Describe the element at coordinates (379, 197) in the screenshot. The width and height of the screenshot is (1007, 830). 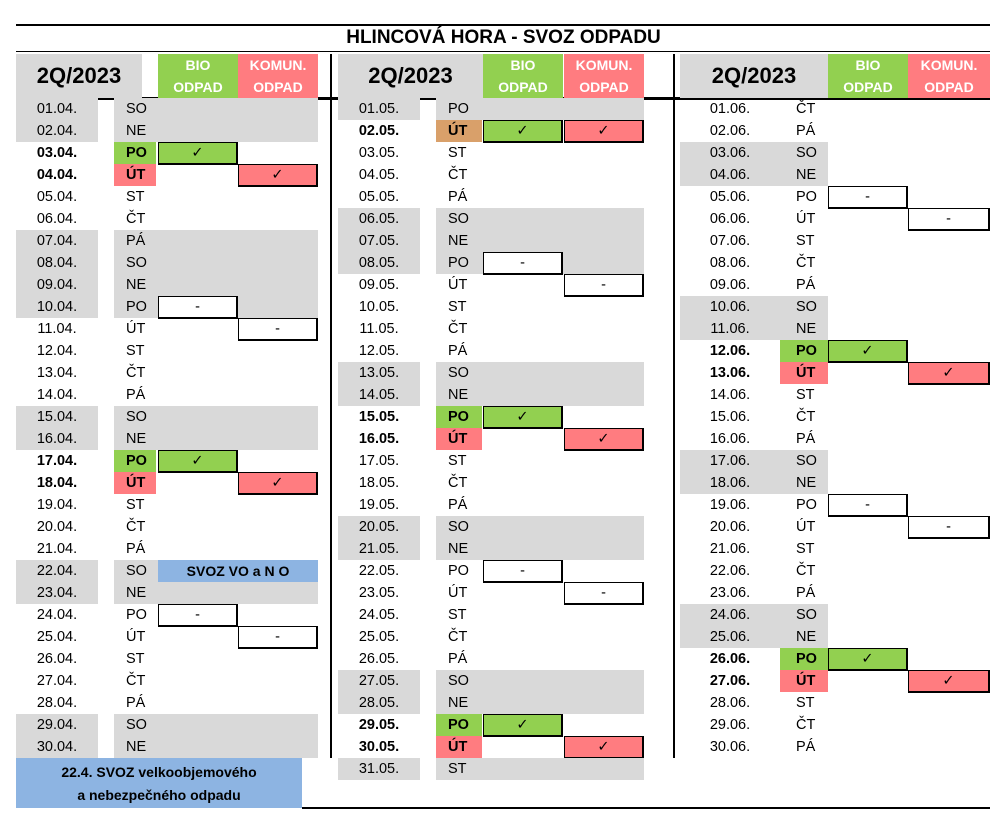
I see `date-cell: 05.05.` at that location.